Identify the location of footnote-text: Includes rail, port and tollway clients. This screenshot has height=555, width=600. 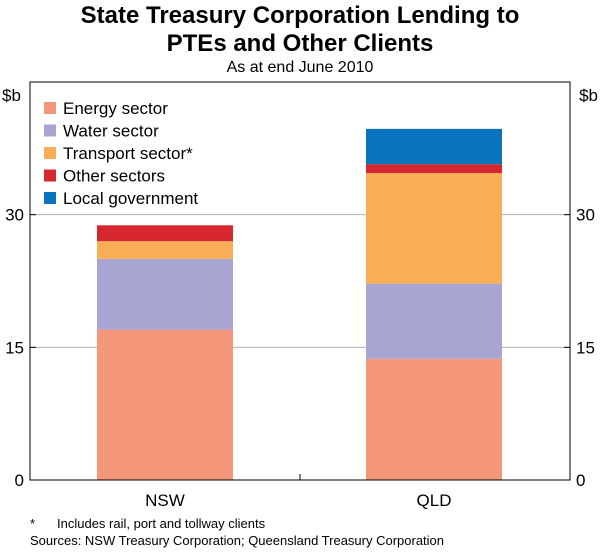
(161, 523).